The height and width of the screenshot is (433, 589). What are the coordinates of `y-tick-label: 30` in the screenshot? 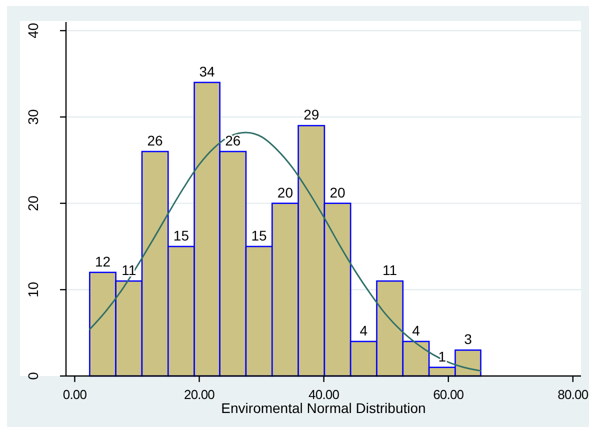 It's located at (33, 116).